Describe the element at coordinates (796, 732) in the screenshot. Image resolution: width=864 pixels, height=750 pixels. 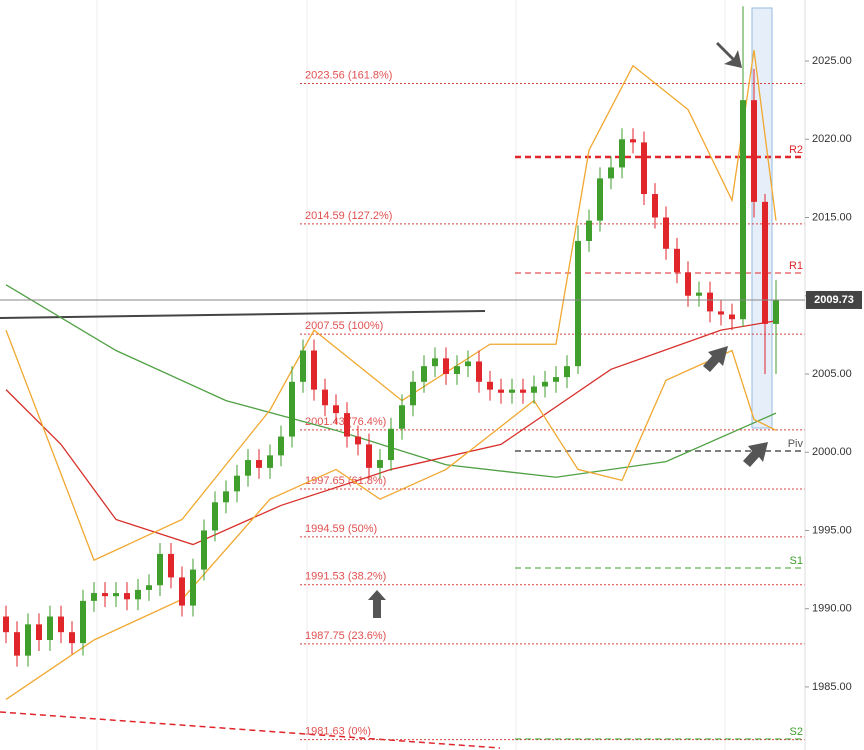
I see `pivot-label: S2` at that location.